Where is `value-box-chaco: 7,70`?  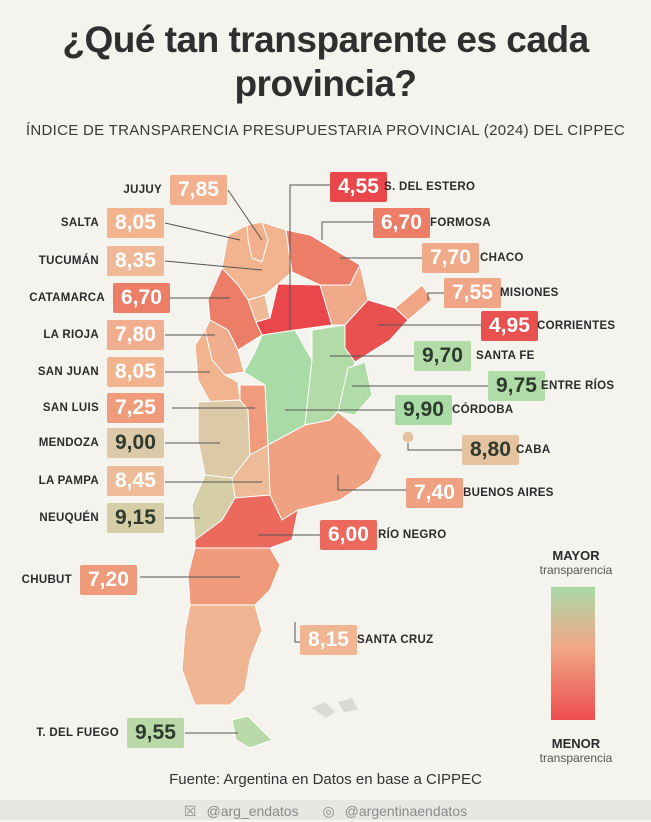 value-box-chaco: 7,70 is located at coordinates (450, 258).